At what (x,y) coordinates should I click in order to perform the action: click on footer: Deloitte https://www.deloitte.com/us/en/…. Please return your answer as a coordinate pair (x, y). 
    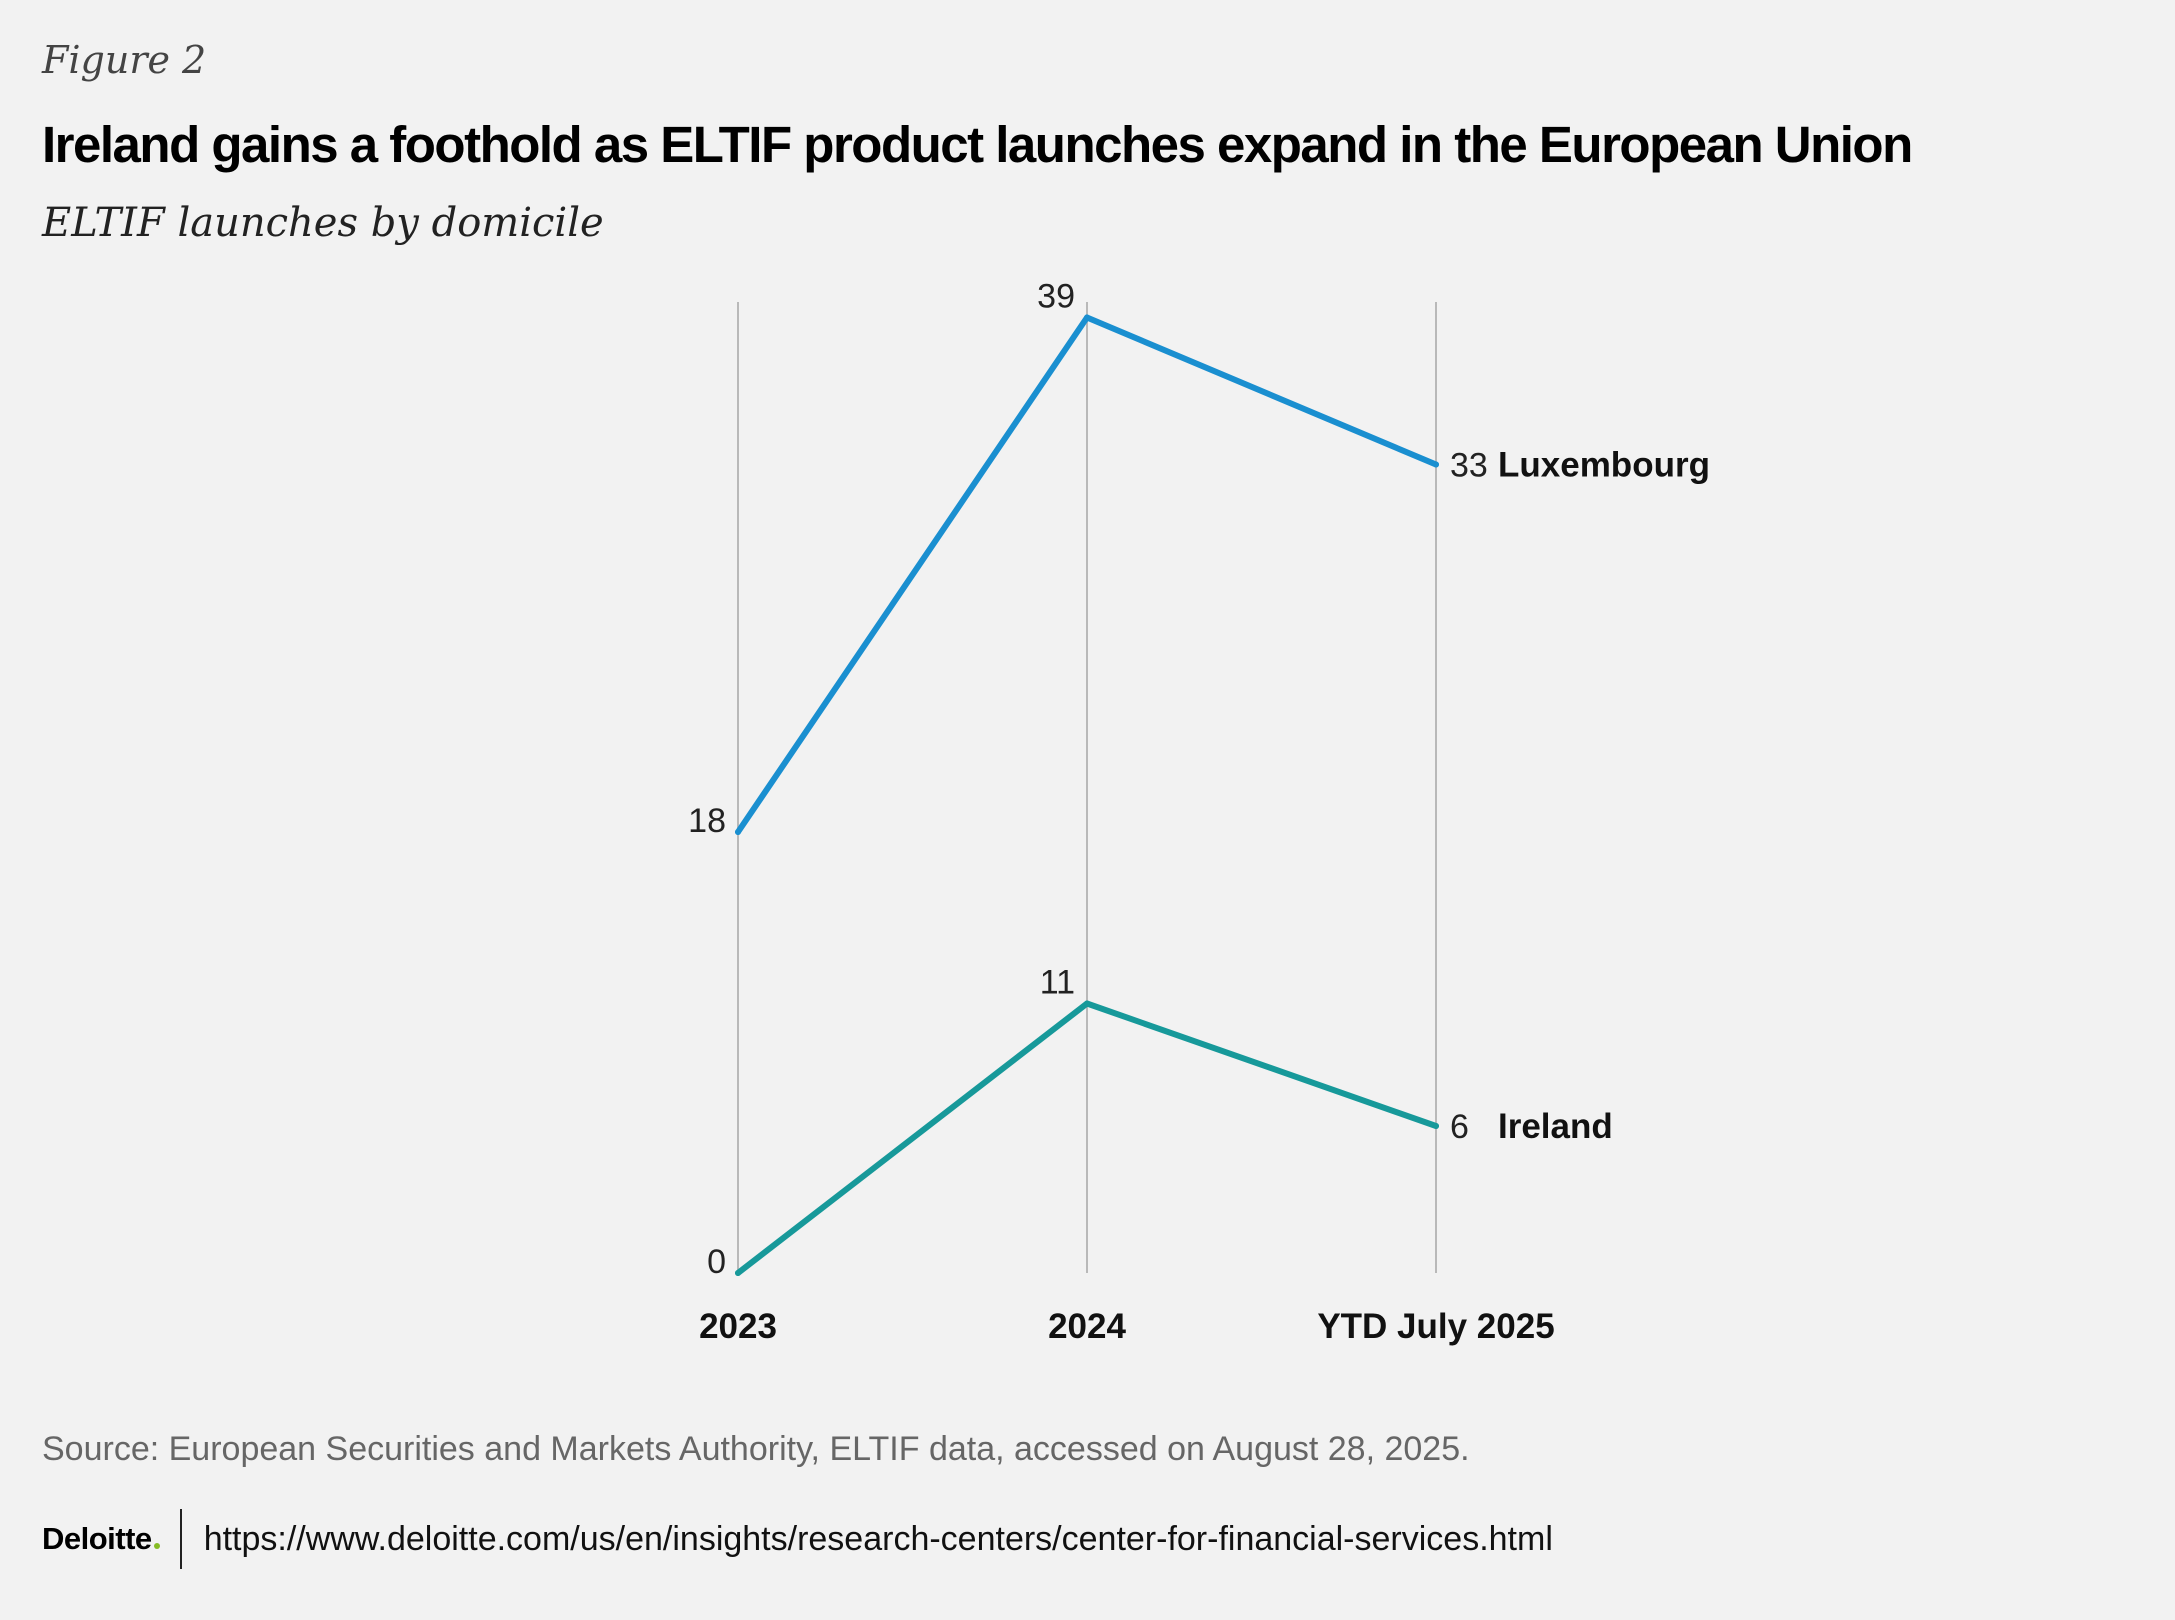
    Looking at the image, I should click on (797, 1539).